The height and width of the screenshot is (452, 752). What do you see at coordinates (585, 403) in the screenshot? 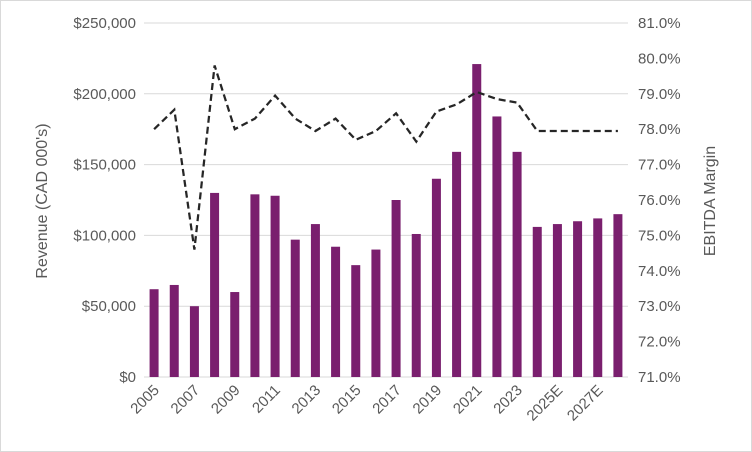
I see `x-tick-label: 2027E` at bounding box center [585, 403].